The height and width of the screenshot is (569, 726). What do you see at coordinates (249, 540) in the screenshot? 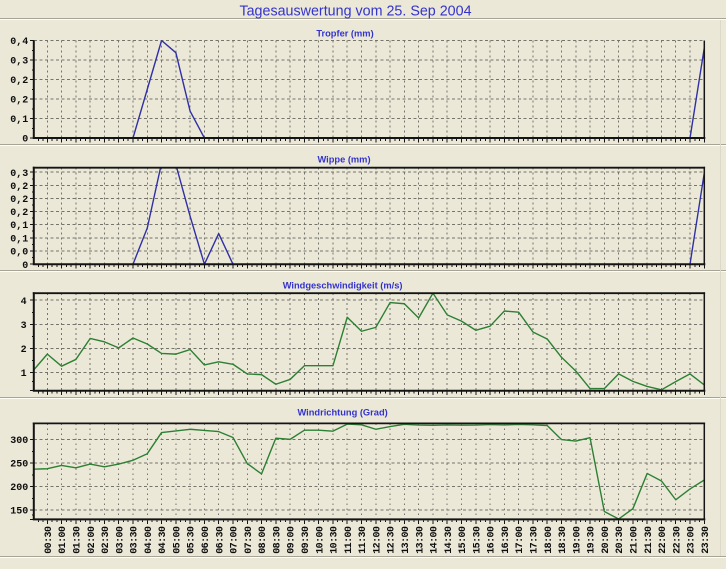
I see `svg-text: 07:30` at bounding box center [249, 540].